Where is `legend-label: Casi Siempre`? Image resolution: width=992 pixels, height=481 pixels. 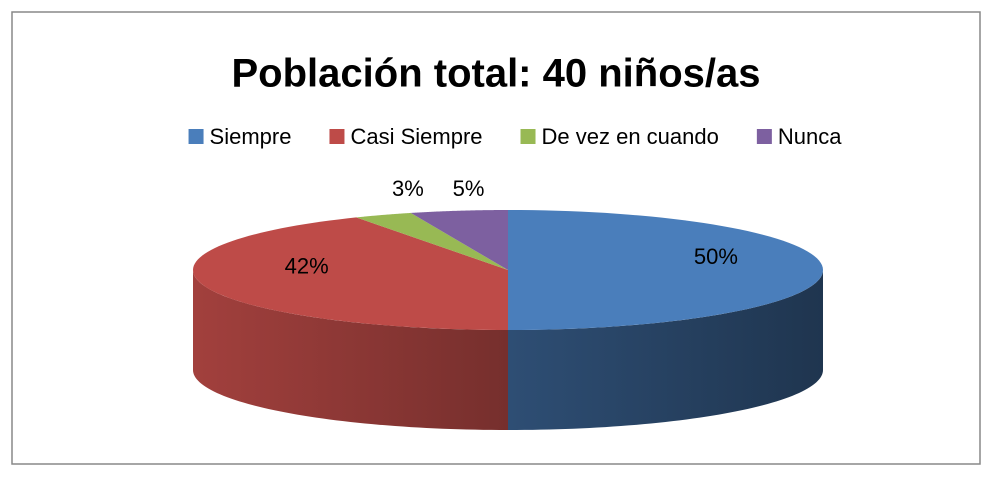 legend-label: Casi Siempre is located at coordinates (416, 136).